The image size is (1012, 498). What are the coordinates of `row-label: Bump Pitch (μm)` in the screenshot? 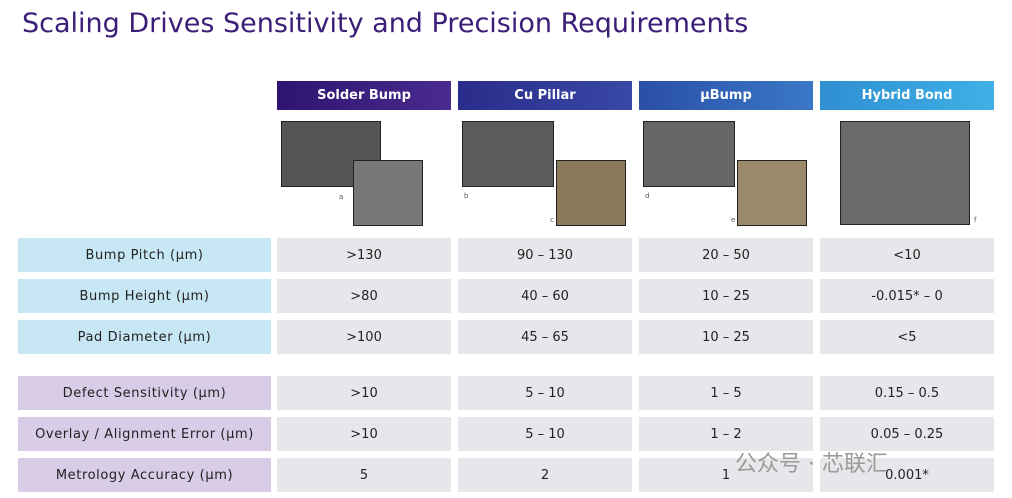 It's located at (144, 255).